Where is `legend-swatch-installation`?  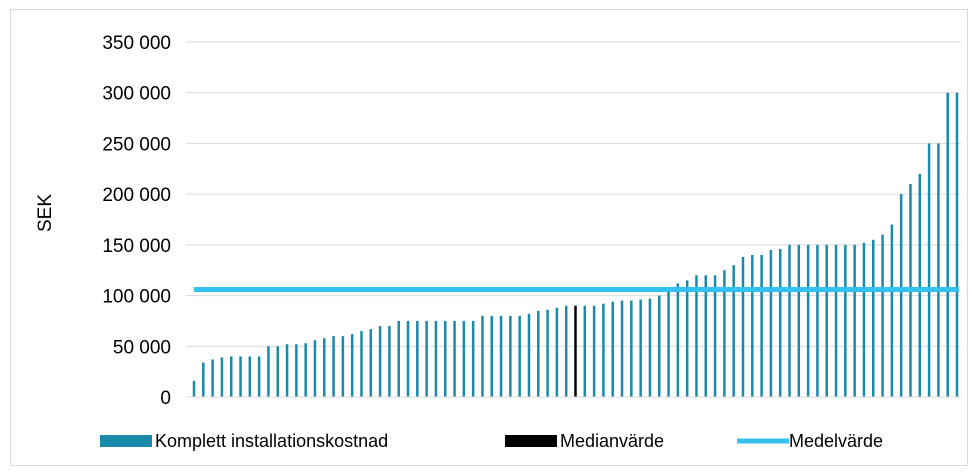
legend-swatch-installation is located at coordinates (126, 441).